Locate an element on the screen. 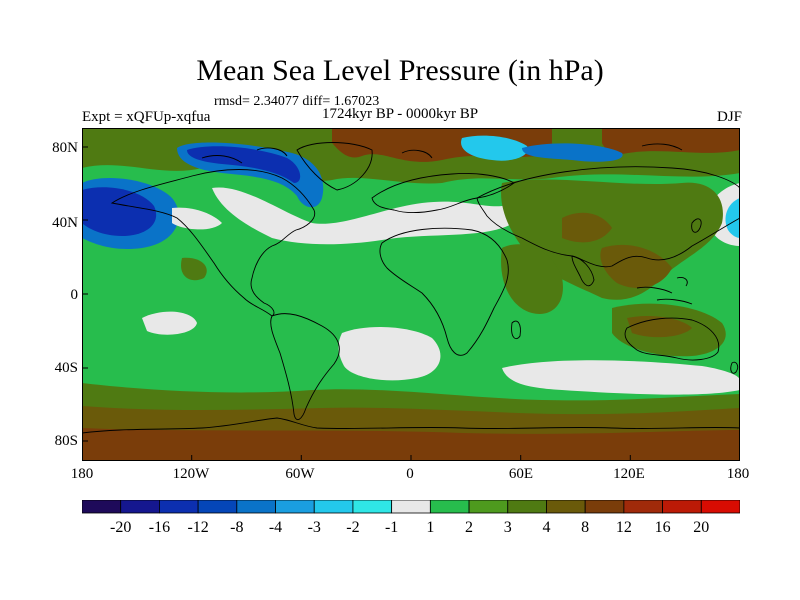 Image resolution: width=800 pixels, height=600 pixels. colorbar is located at coordinates (411, 507).